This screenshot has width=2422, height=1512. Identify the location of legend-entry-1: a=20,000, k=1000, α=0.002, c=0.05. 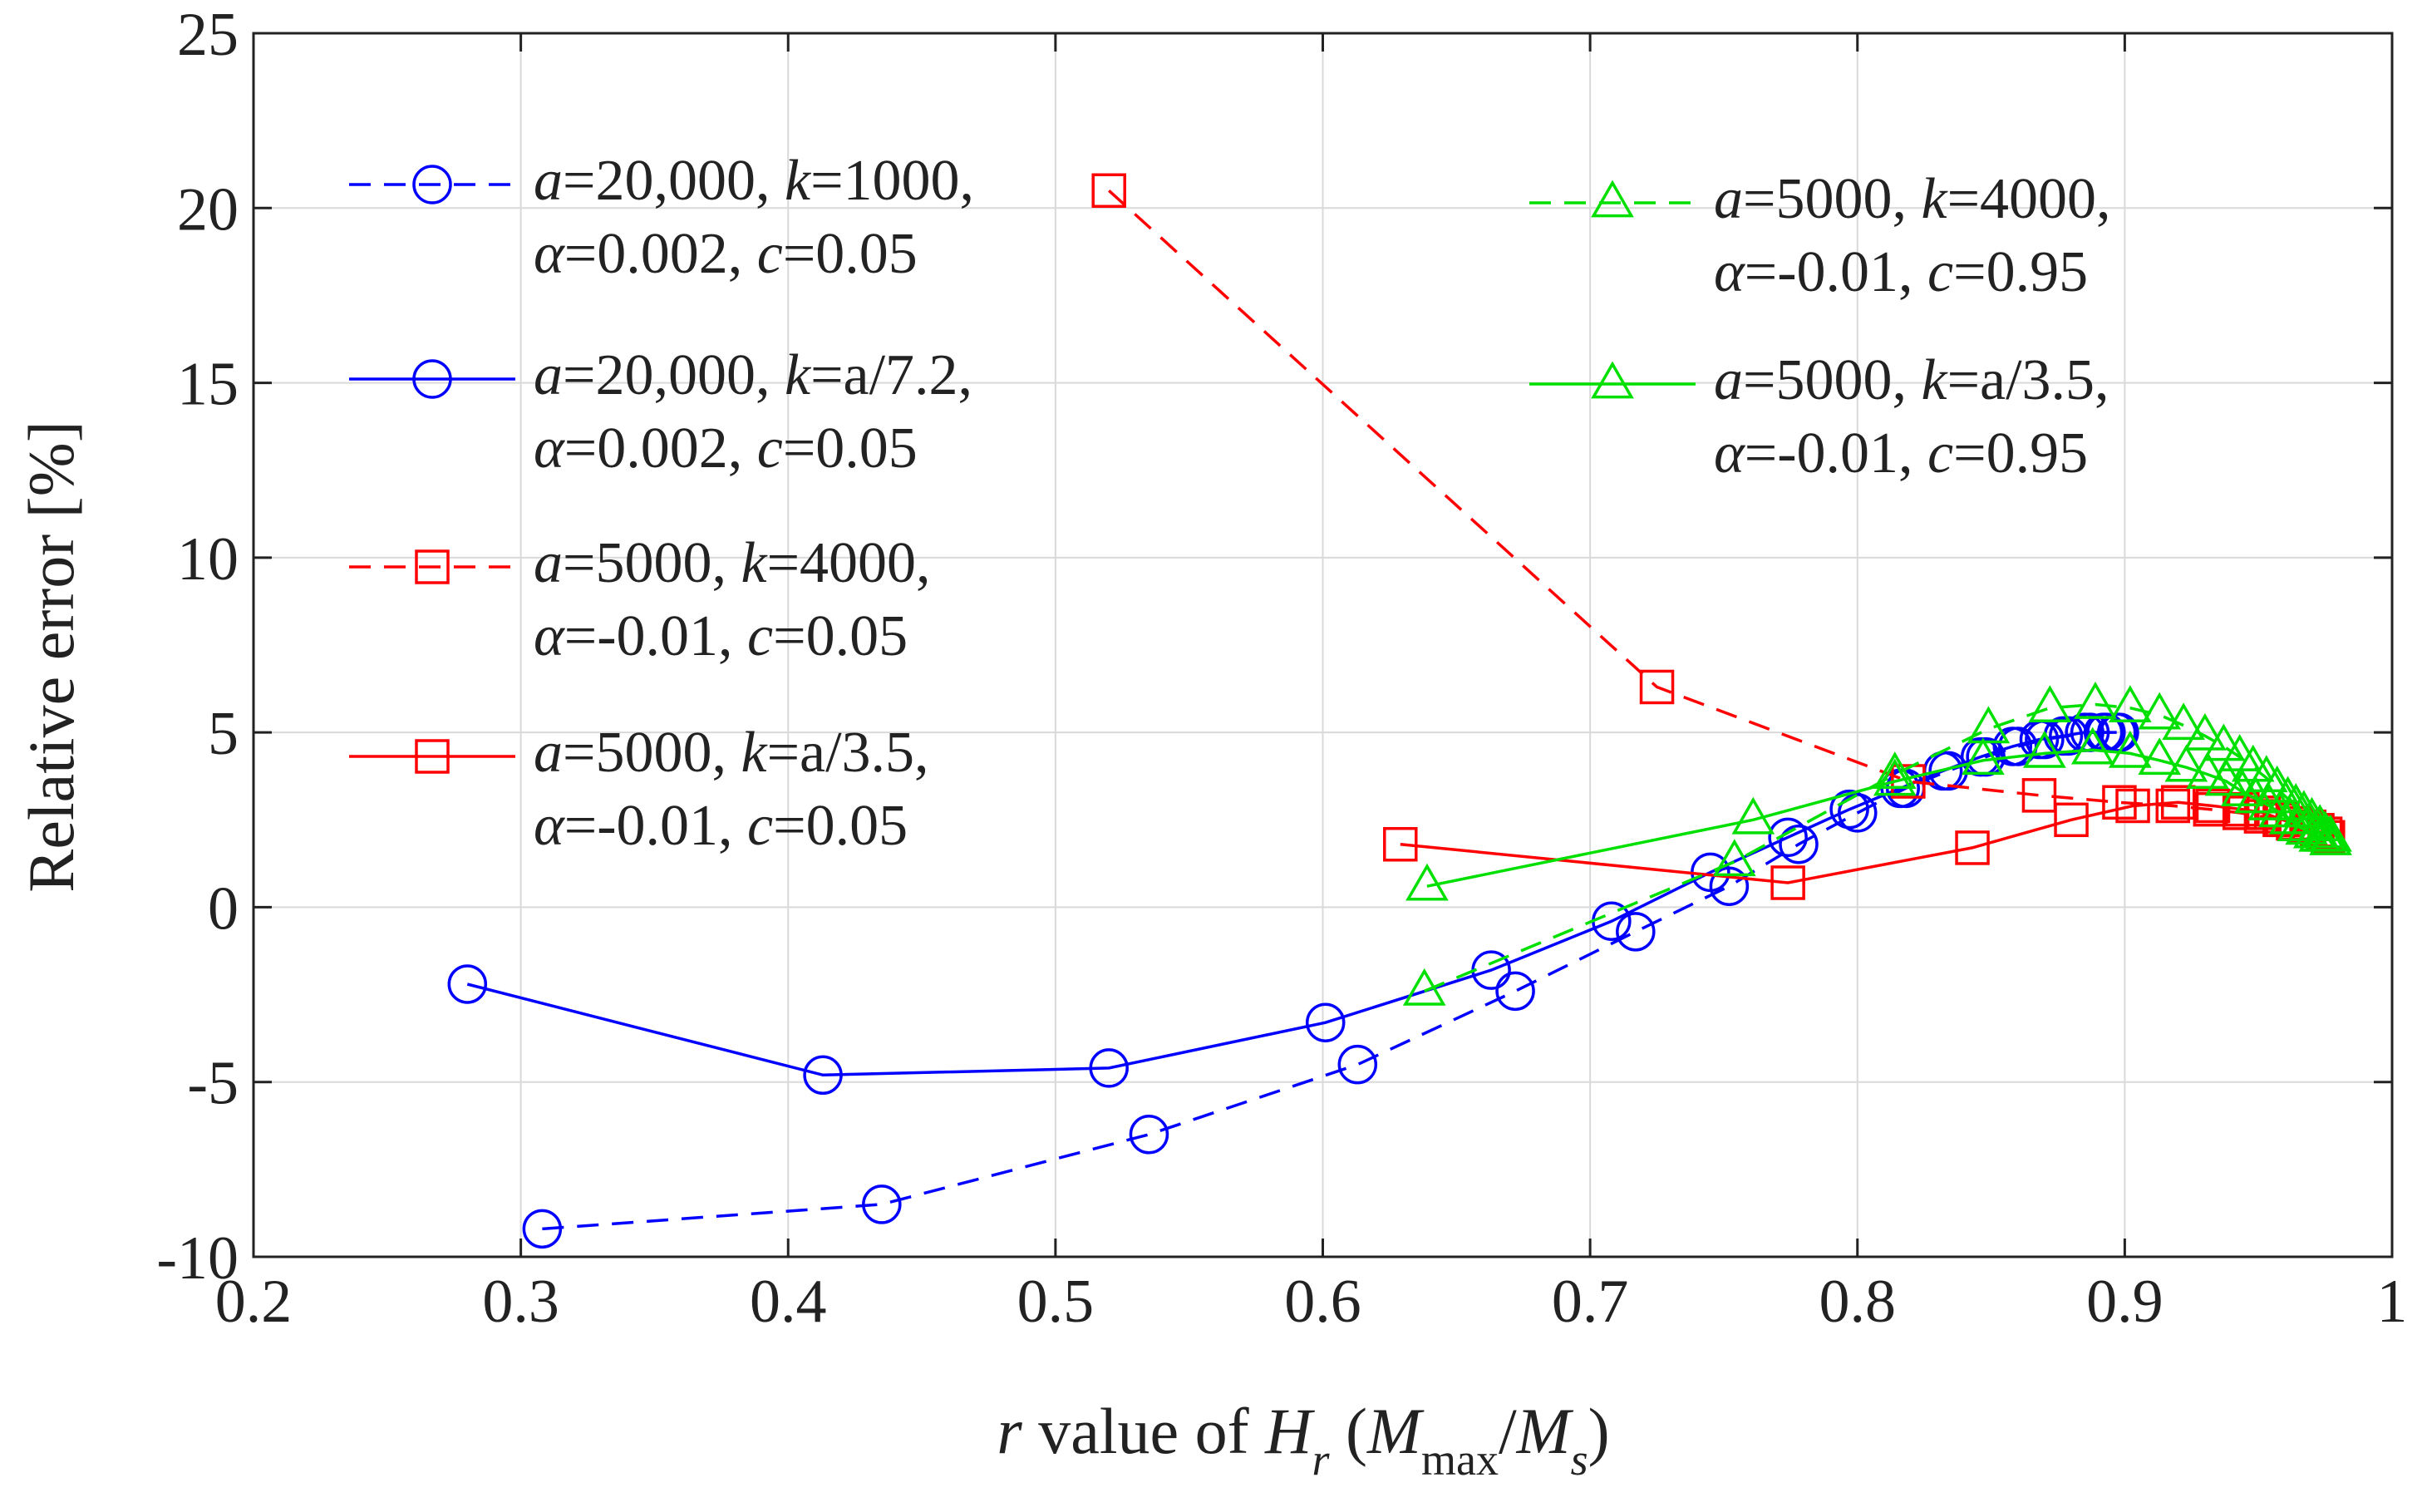
(661, 218).